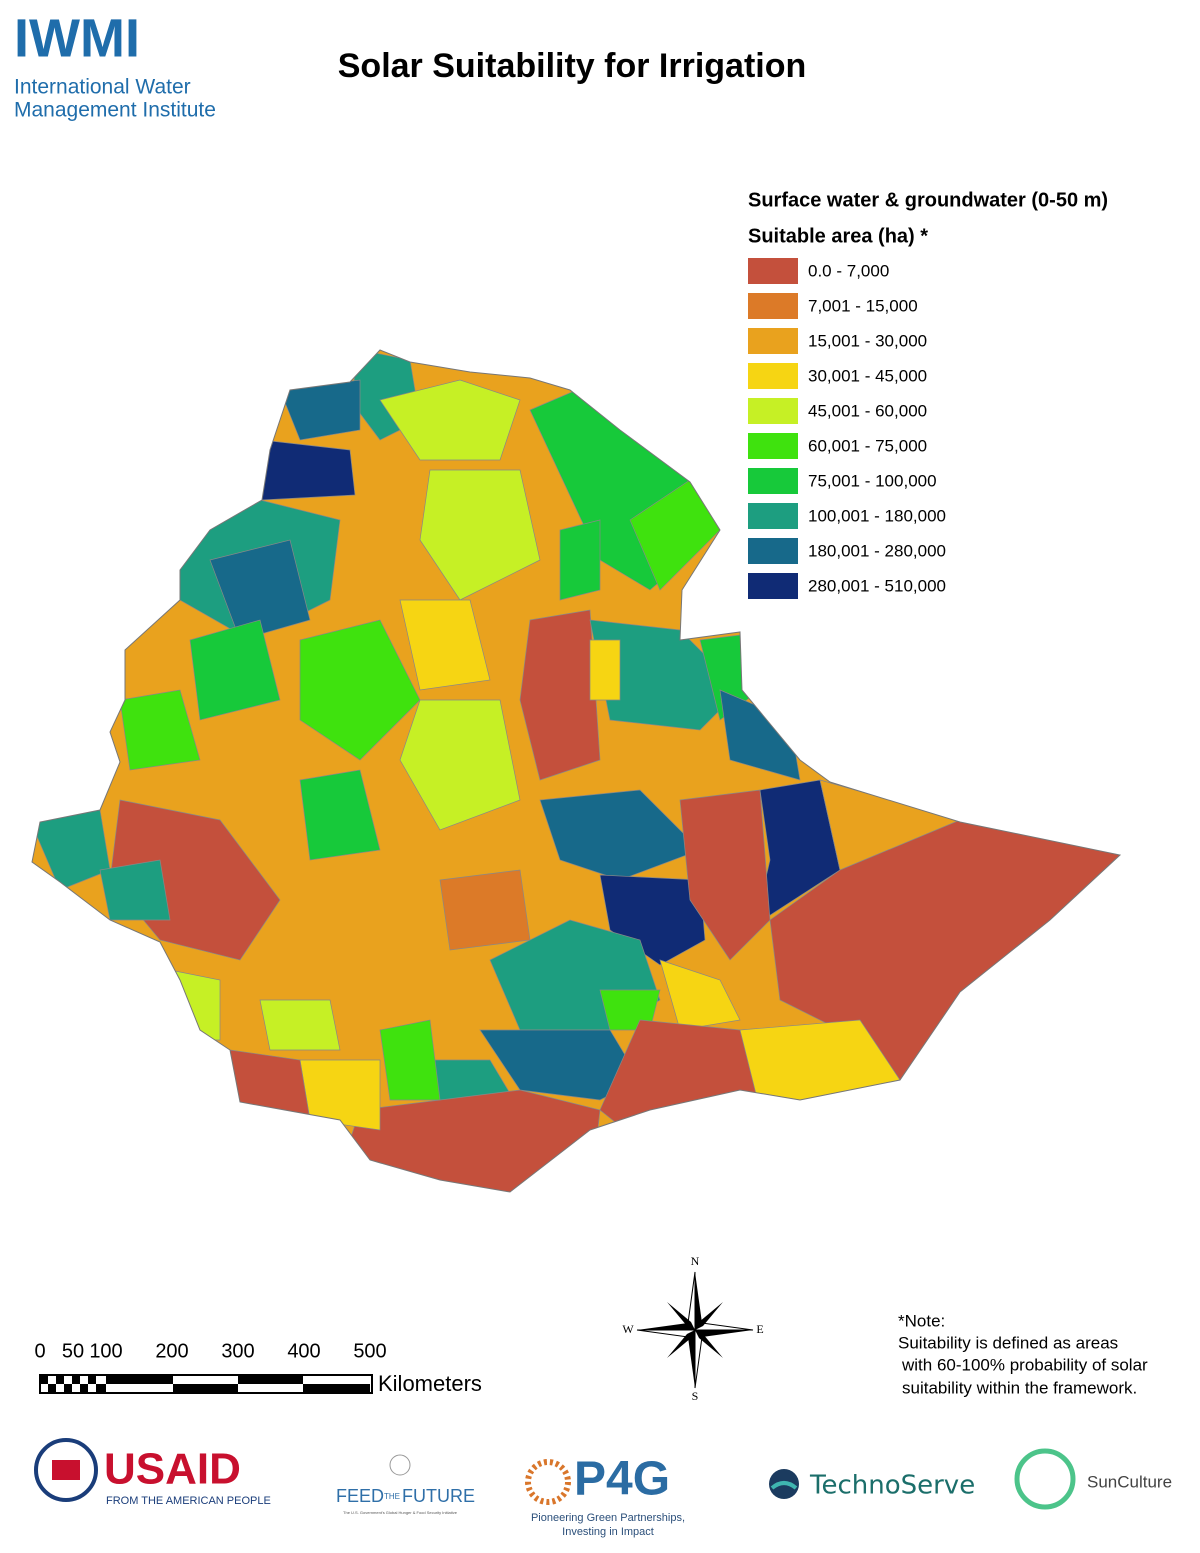 The height and width of the screenshot is (1553, 1200). What do you see at coordinates (303, 1351) in the screenshot?
I see `scale-label: 400` at bounding box center [303, 1351].